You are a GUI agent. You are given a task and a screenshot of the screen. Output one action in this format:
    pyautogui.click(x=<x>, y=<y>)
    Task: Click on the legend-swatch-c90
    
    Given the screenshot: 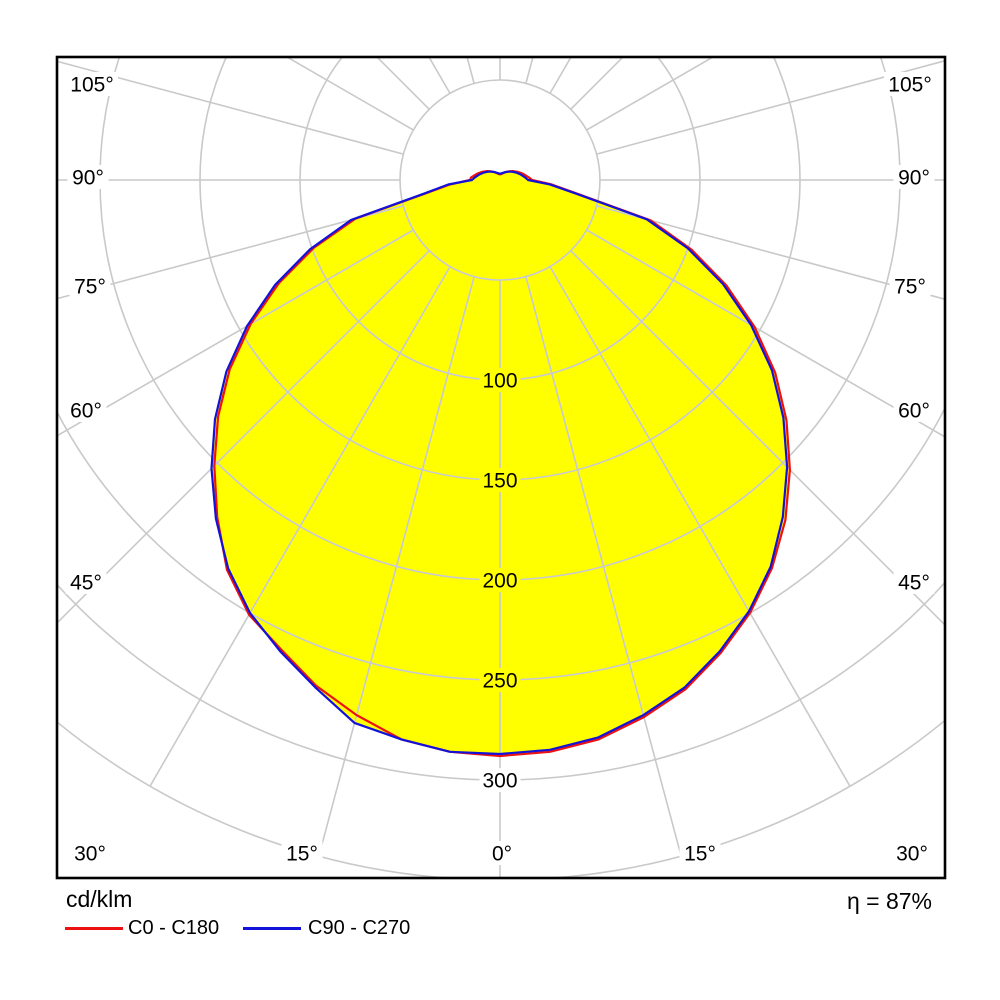 What is the action you would take?
    pyautogui.click(x=272, y=928)
    